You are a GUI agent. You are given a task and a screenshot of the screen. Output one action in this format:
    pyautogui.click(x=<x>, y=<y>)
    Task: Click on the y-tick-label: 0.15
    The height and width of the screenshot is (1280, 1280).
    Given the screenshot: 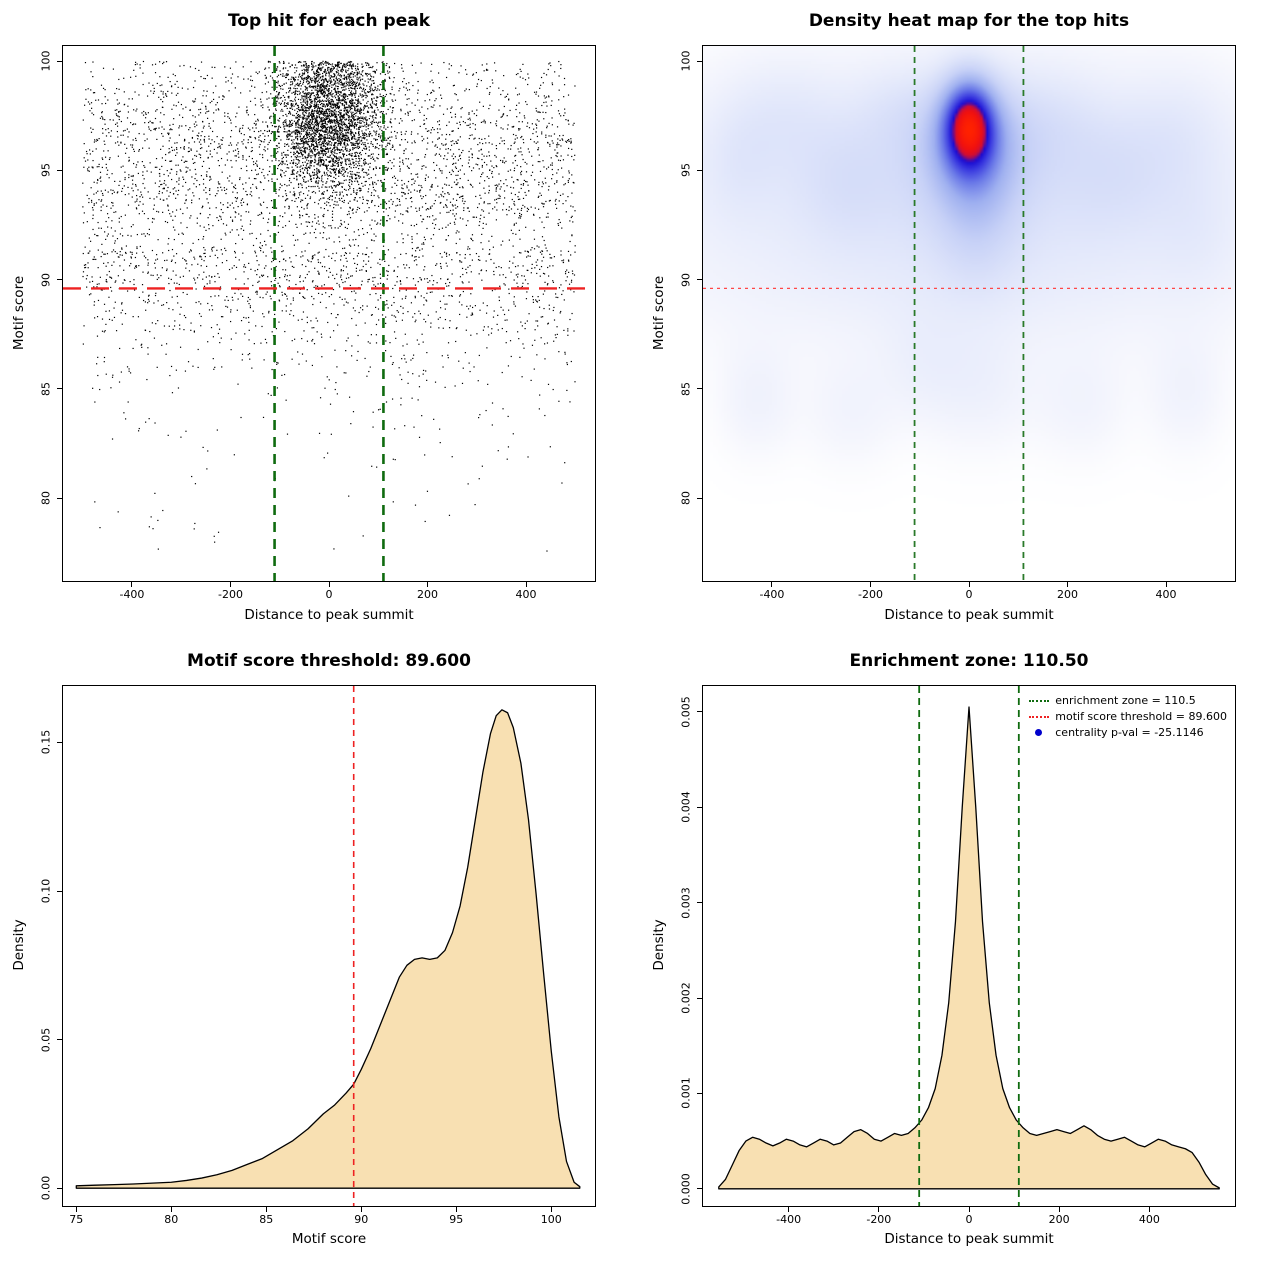 What is the action you would take?
    pyautogui.click(x=46, y=742)
    